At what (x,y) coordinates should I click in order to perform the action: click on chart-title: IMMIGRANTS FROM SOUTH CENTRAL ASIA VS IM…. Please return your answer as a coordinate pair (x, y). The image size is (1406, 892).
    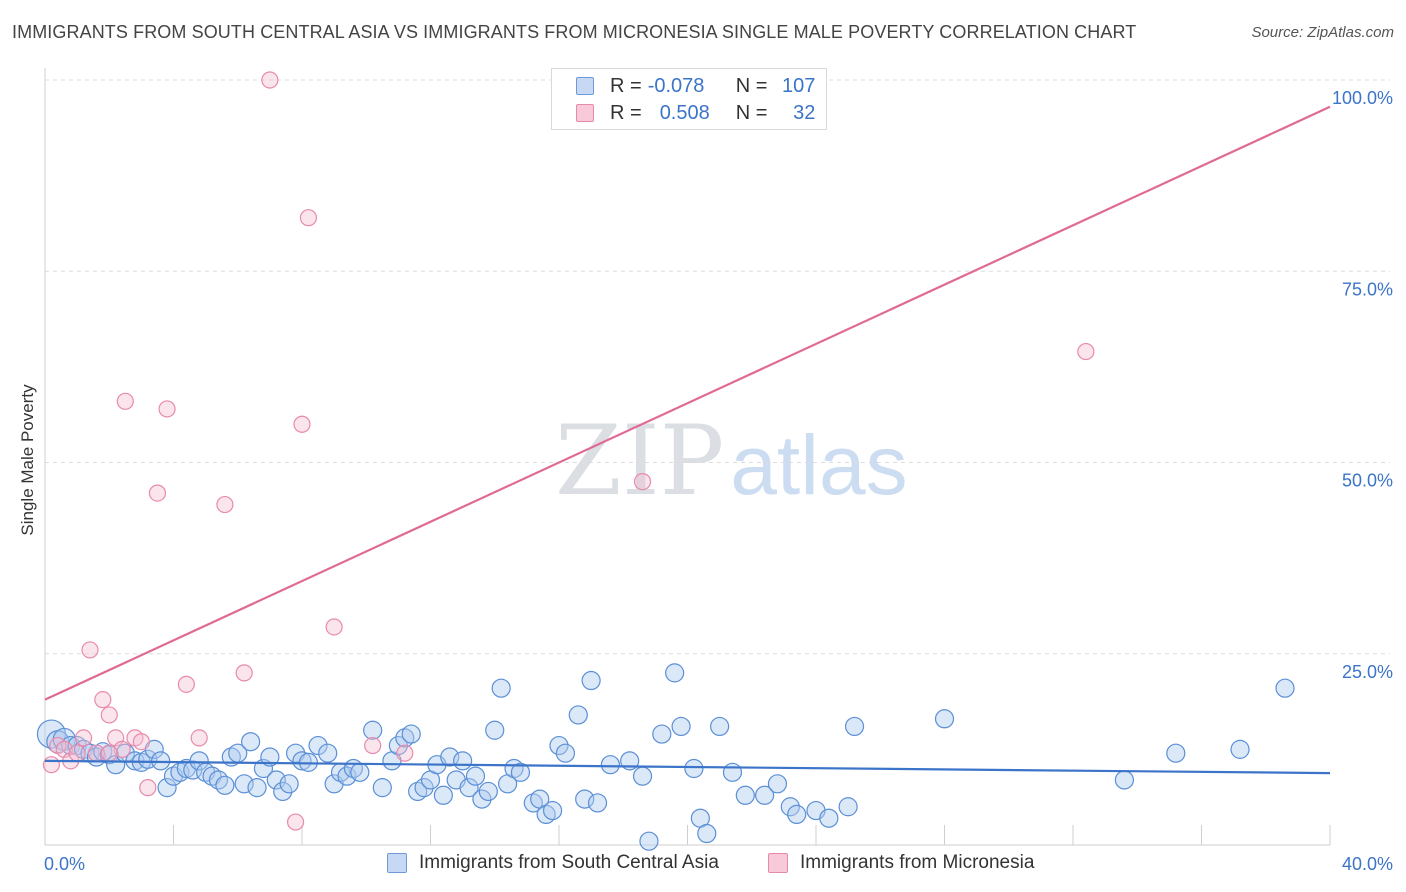
    Looking at the image, I should click on (574, 32).